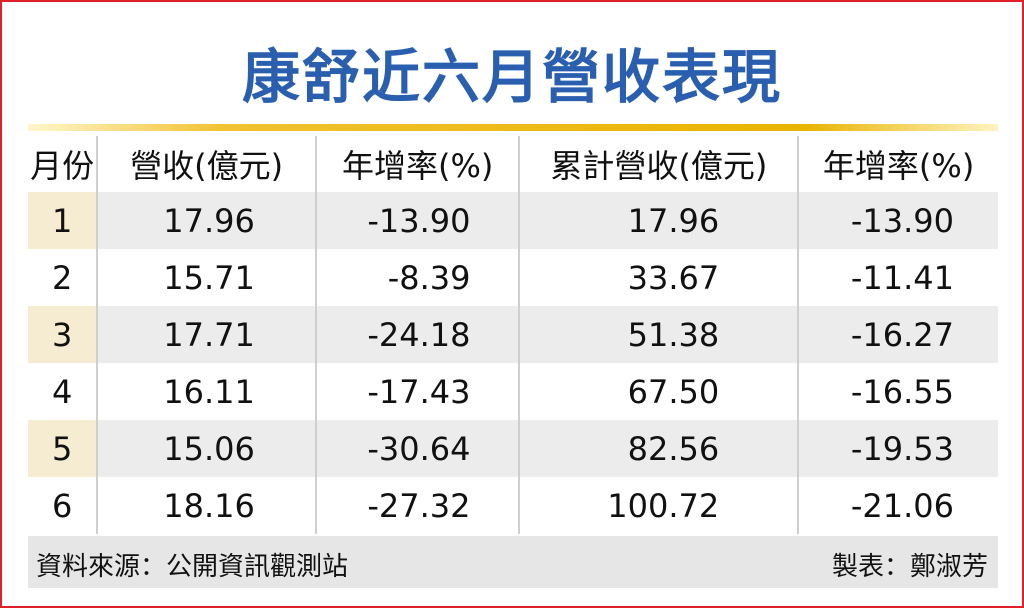 The image size is (1024, 608). Describe the element at coordinates (62, 166) in the screenshot. I see `header-cell: 月份` at that location.